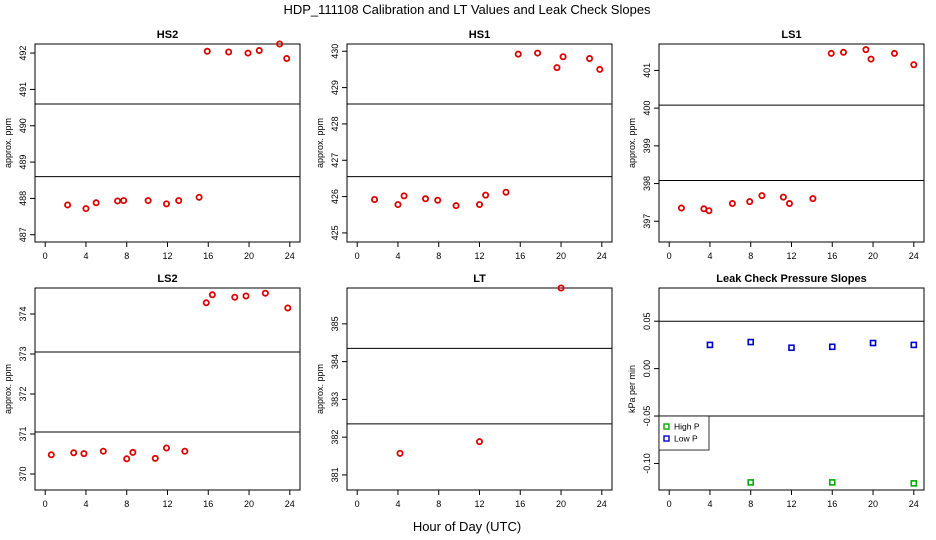 This screenshot has height=540, width=936. I want to click on y-tick-label: 0.05, so click(647, 321).